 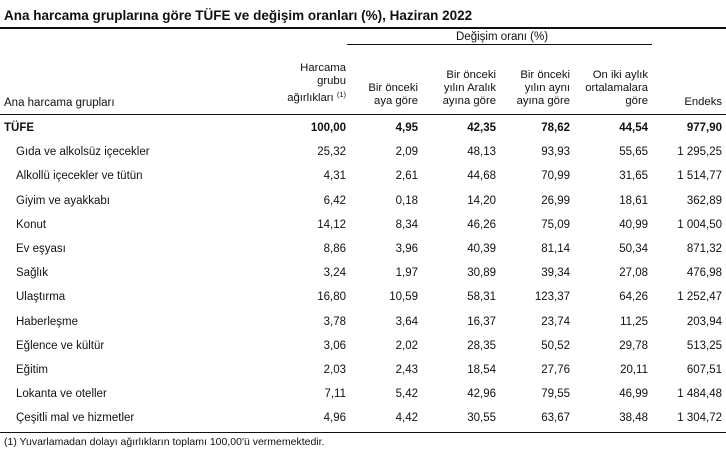 What do you see at coordinates (699, 225) in the screenshot?
I see `cell-index: 1 004,50` at bounding box center [699, 225].